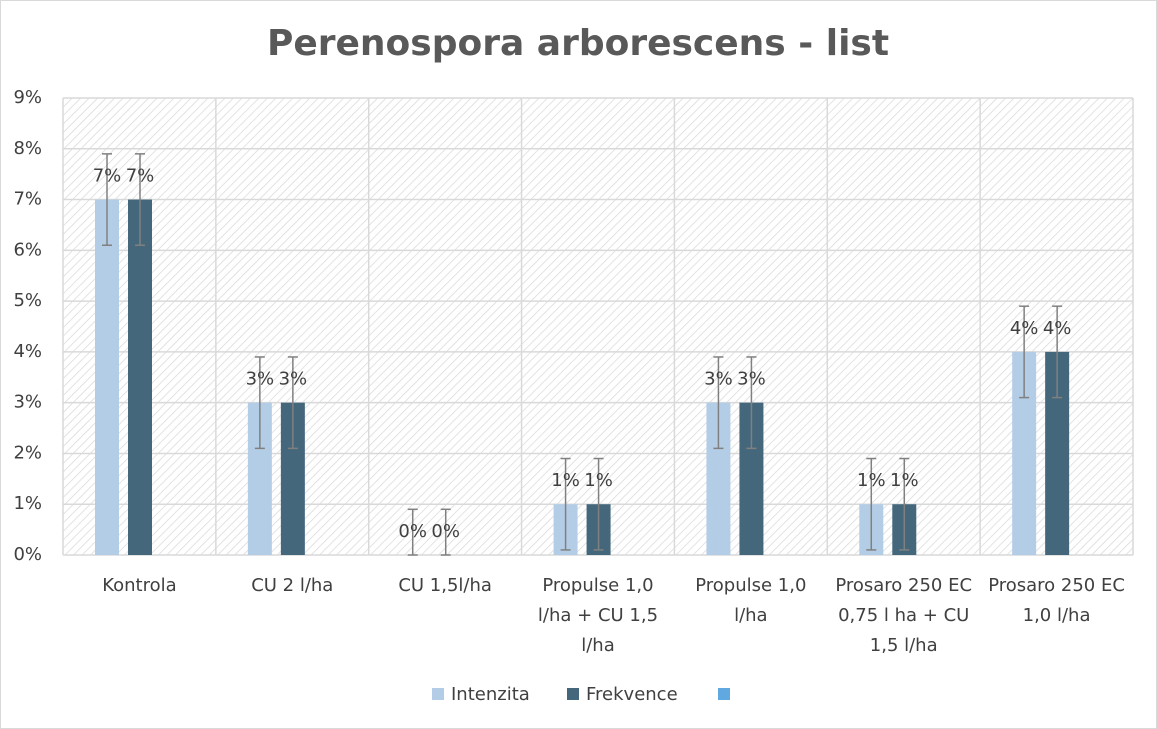  What do you see at coordinates (27, 452) in the screenshot?
I see `y-tick-label: 2%` at bounding box center [27, 452].